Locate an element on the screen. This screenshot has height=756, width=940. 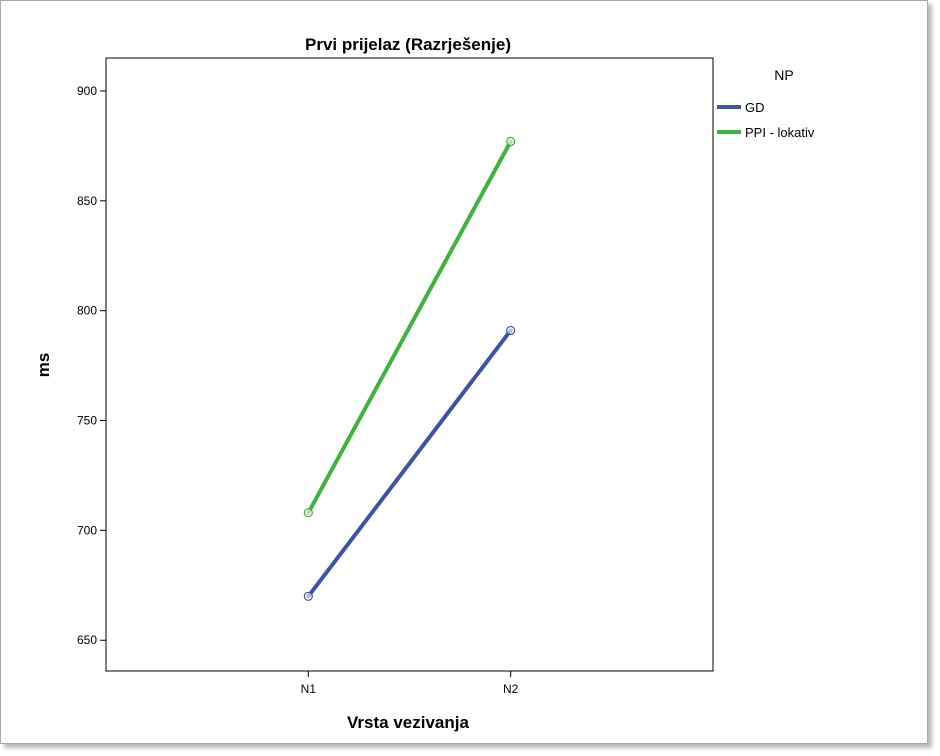
y-axis: 650 700 750 800 850 900 is located at coordinates (91, 365).